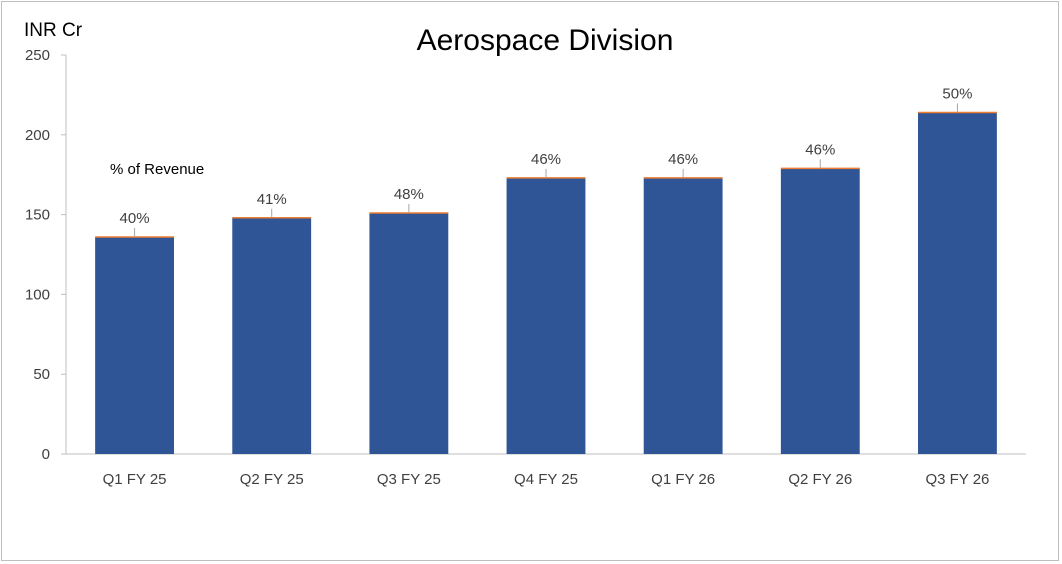 This screenshot has width=1062, height=564. I want to click on y-tick-label: 0, so click(46, 454).